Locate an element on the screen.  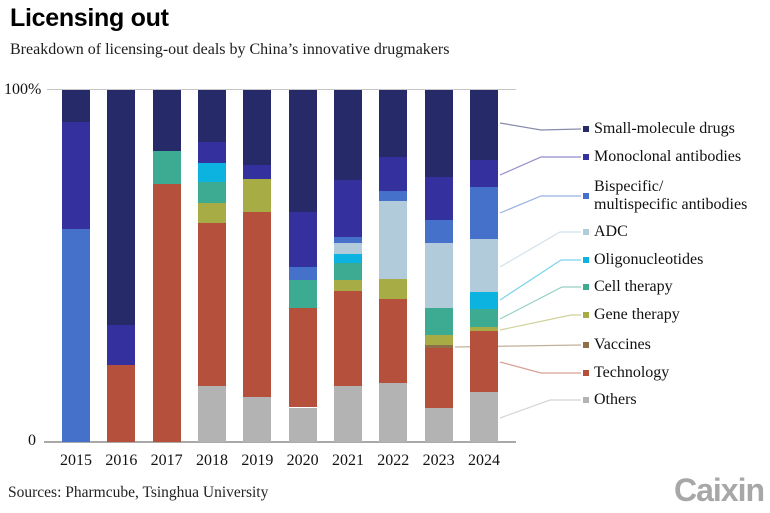
legend-swatch-small-molecule-drugs is located at coordinates (586, 129).